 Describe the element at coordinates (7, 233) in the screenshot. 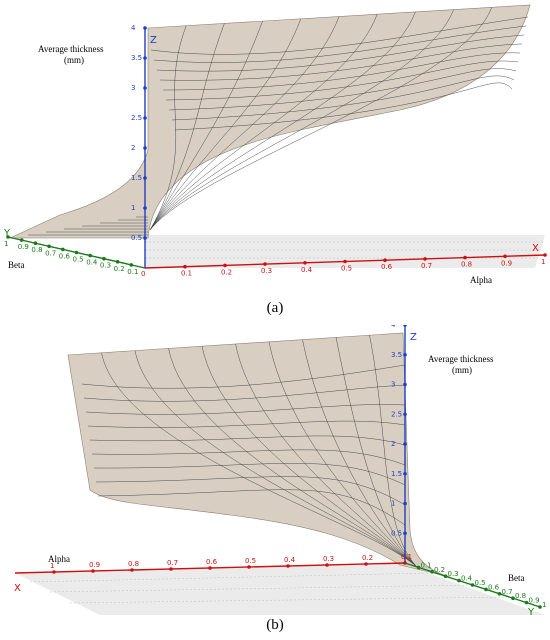

I see `y-axis-letter-a: Y` at that location.